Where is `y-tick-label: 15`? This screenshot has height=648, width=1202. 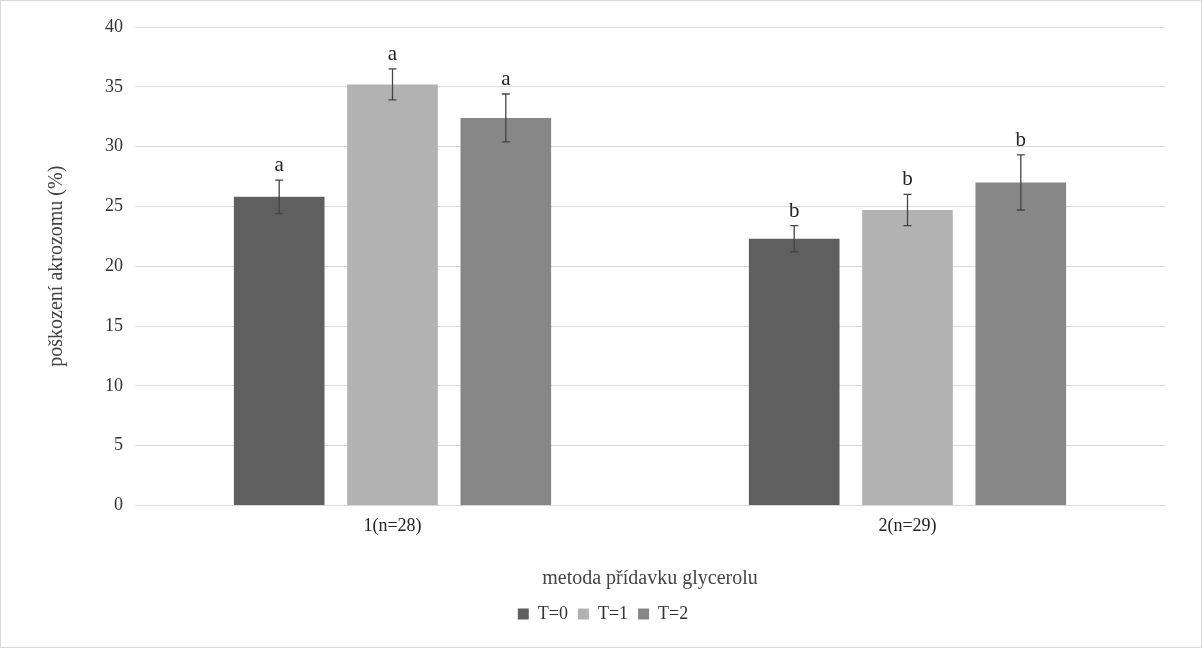
y-tick-label: 15 is located at coordinates (114, 324).